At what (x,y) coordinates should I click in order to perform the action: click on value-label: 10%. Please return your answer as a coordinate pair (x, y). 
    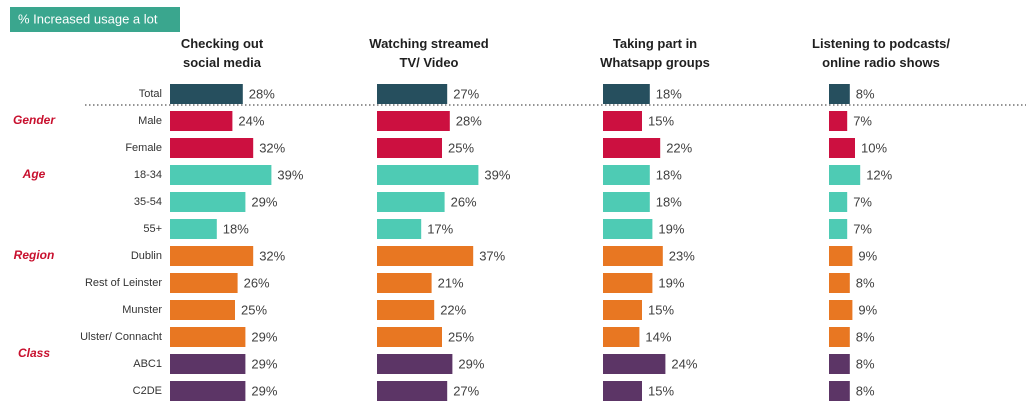
    Looking at the image, I should click on (874, 147).